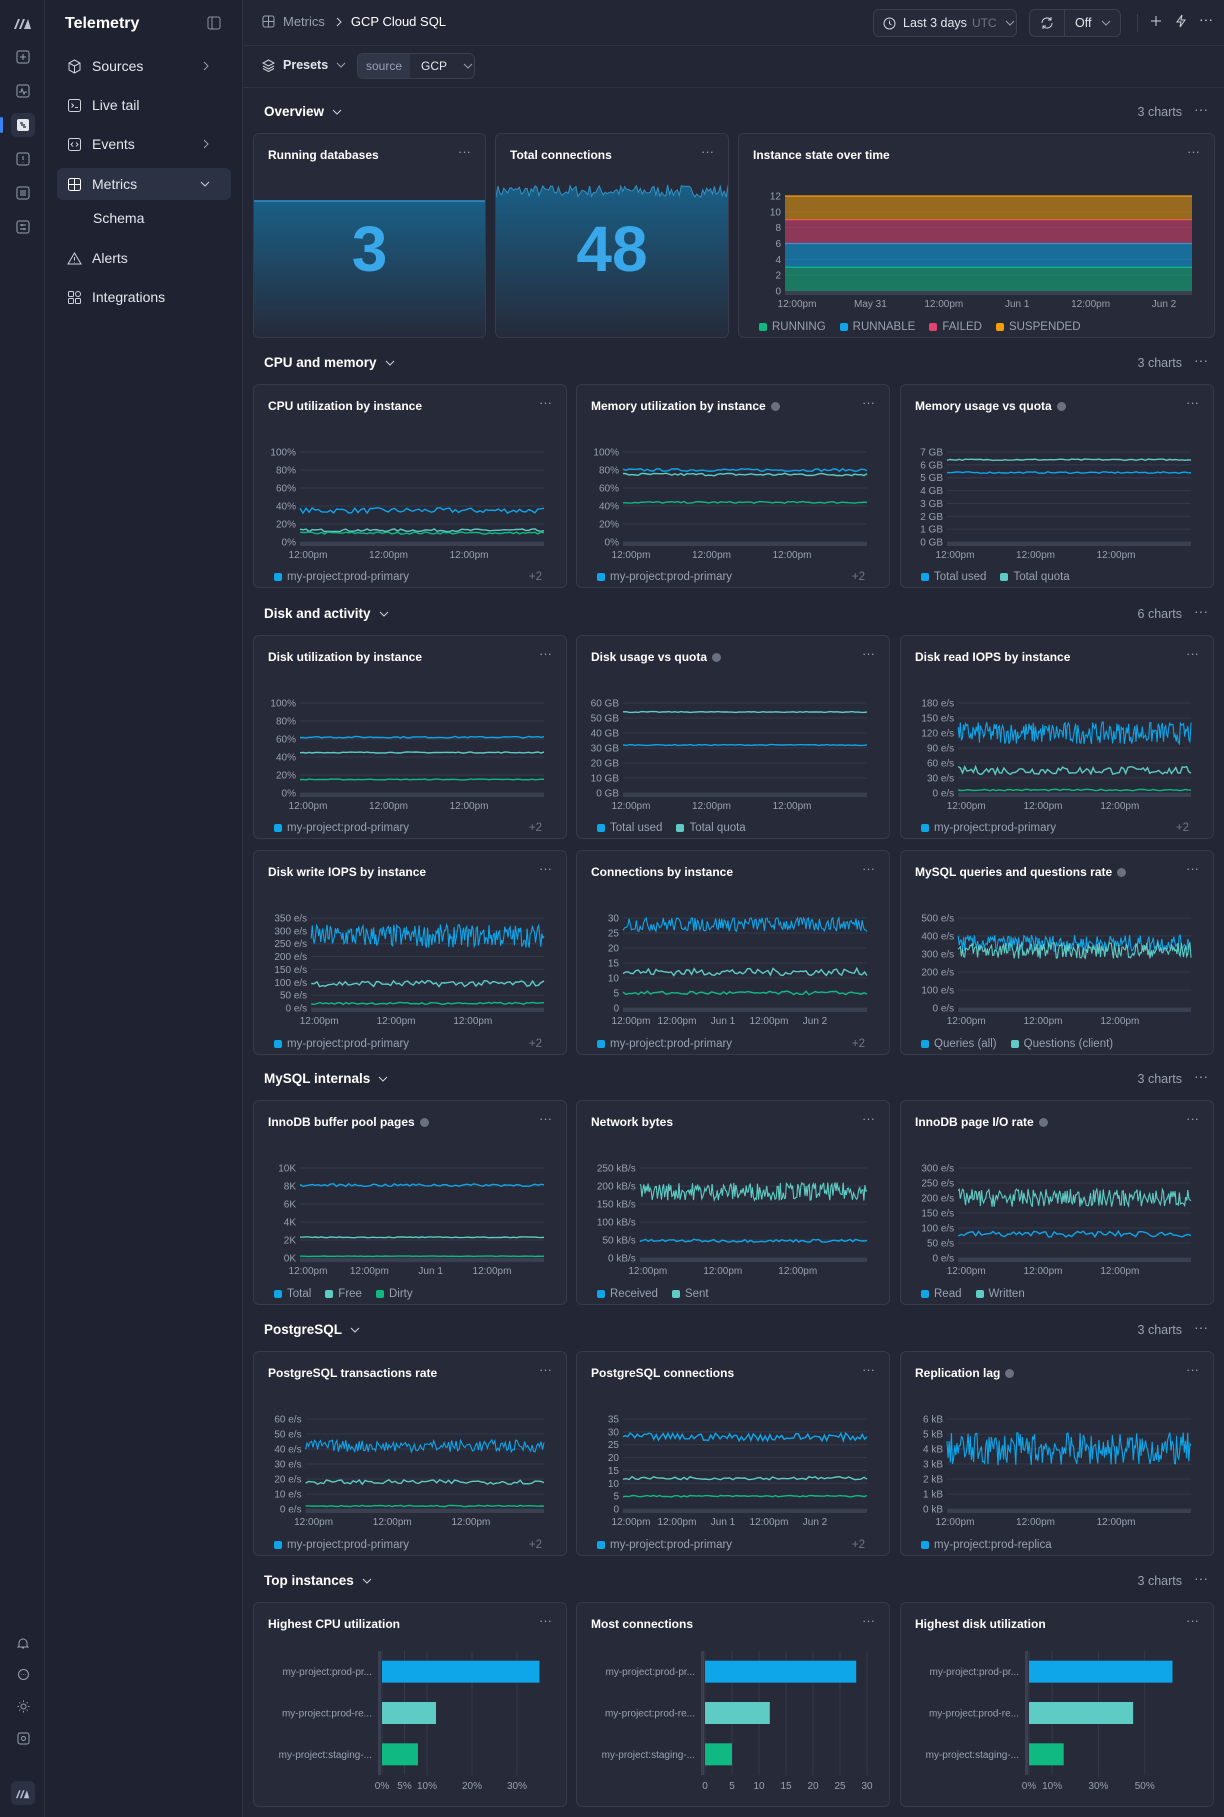 This screenshot has height=1817, width=1224. I want to click on legend-item: Total used, so click(629, 828).